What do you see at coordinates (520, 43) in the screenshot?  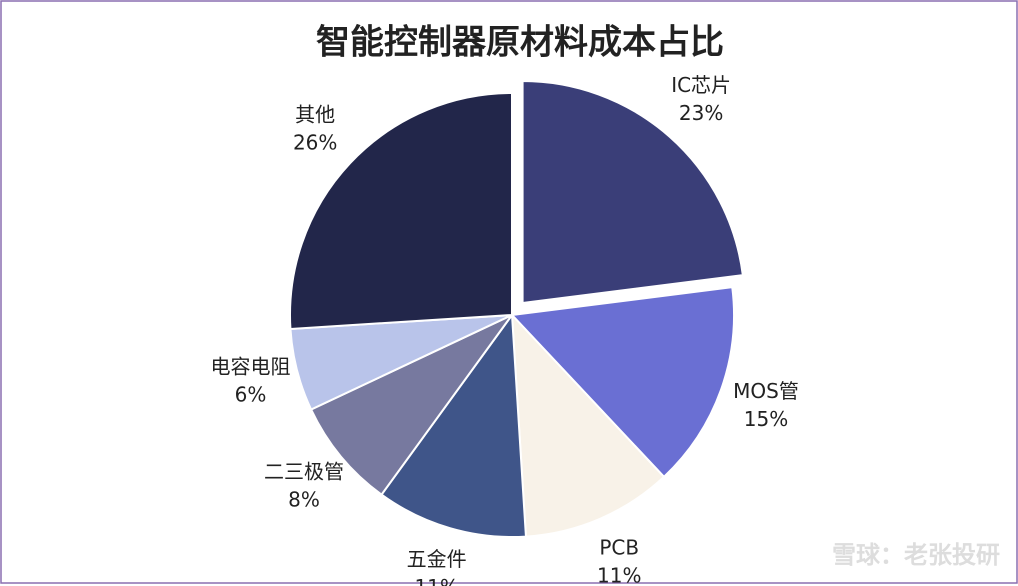 I see `chart-title: 智能控制器原材料成本占比` at bounding box center [520, 43].